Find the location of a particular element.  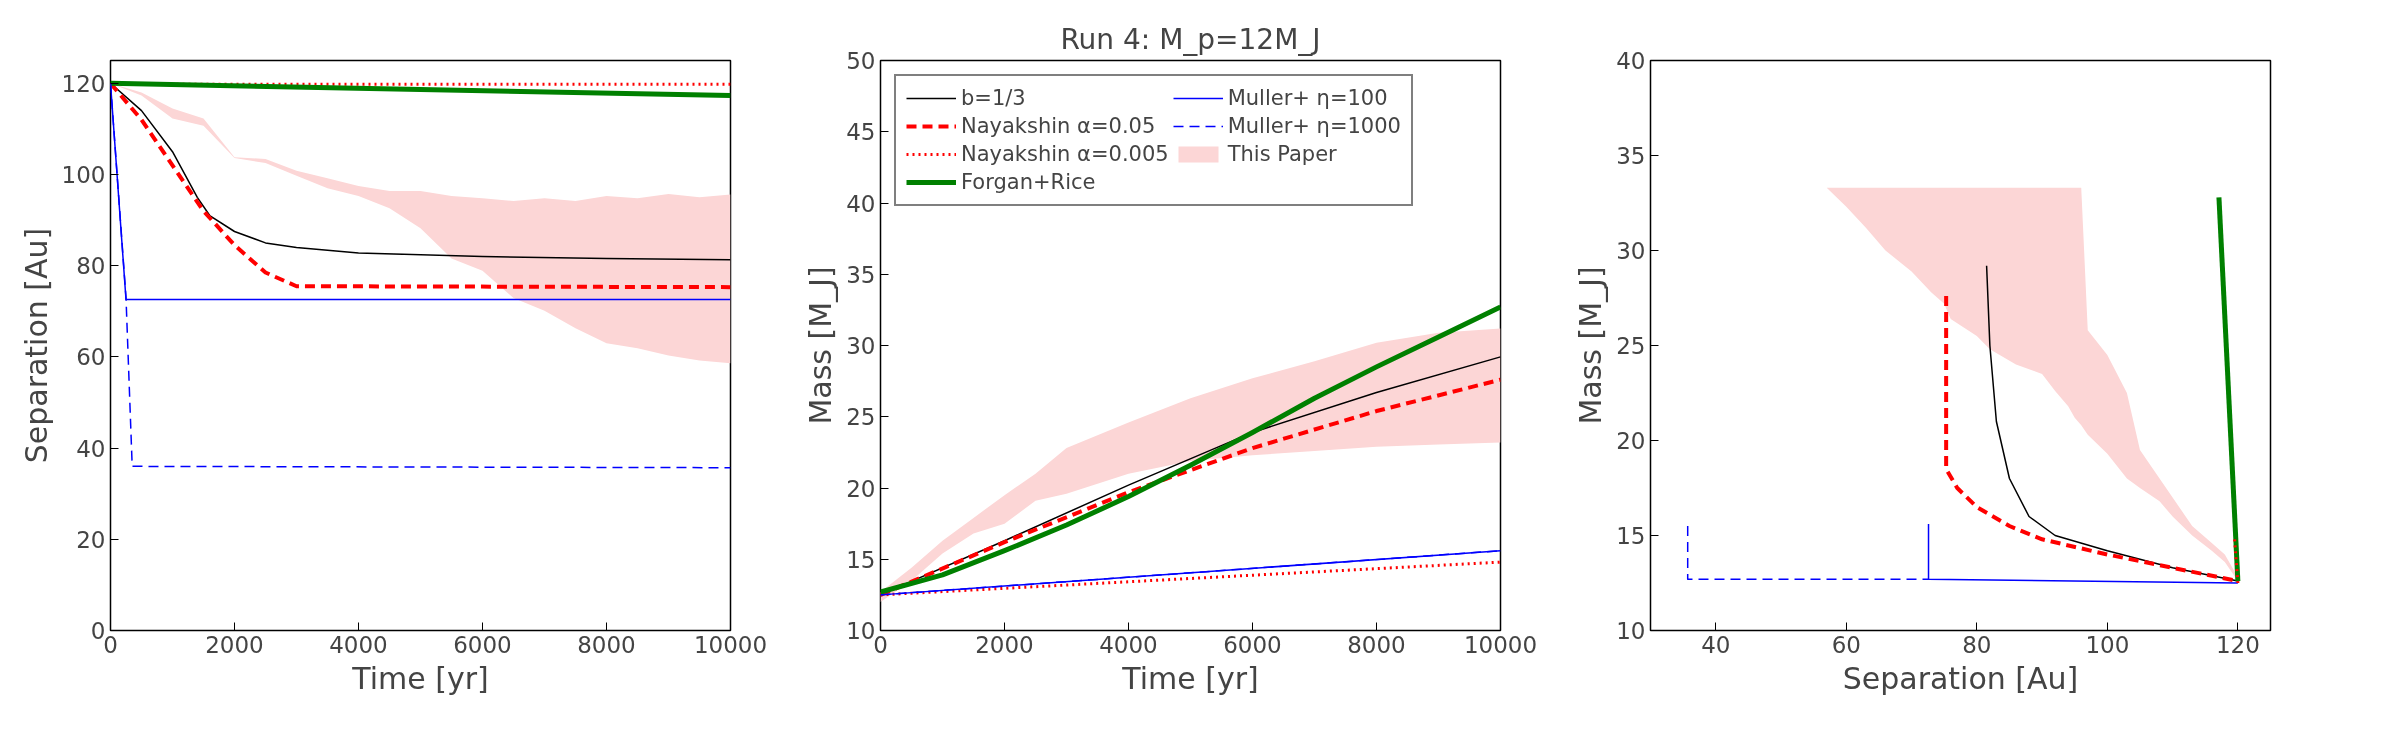

x-tick-label: 60 is located at coordinates (1846, 644).